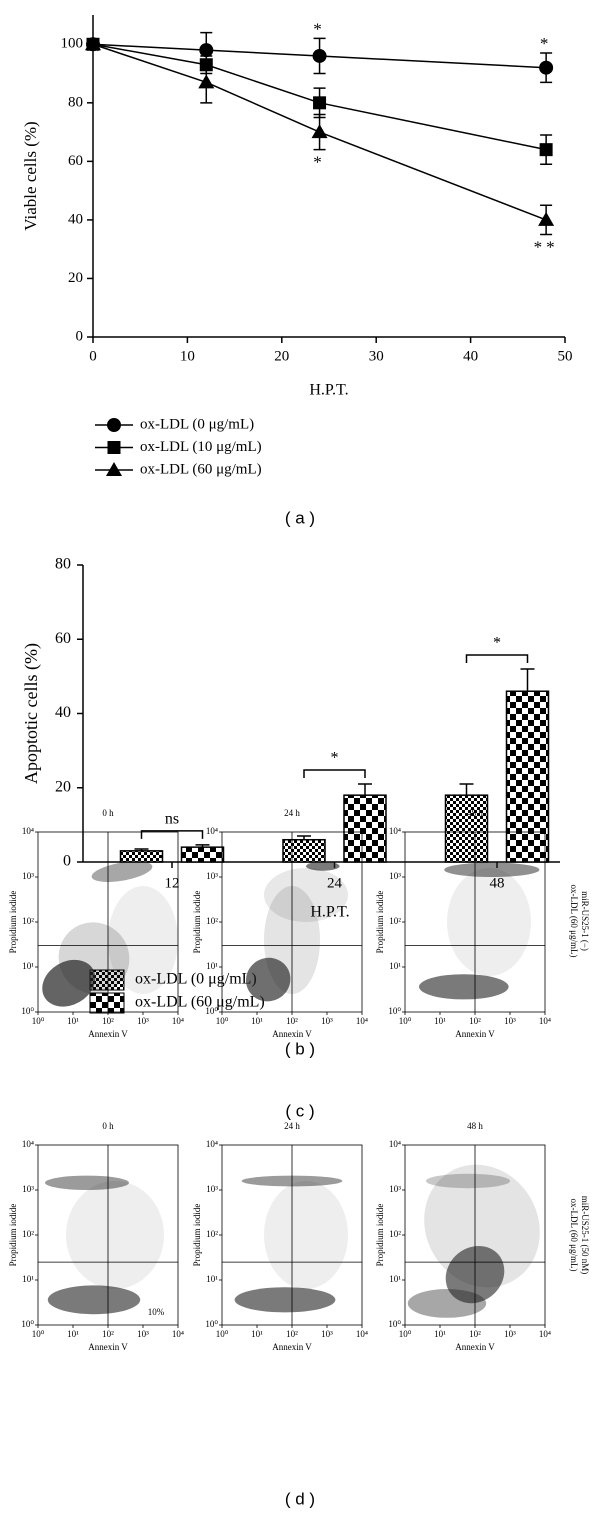 The image size is (600, 1527). I want to click on y-axis-label: Viable cells (%), so click(30, 175).